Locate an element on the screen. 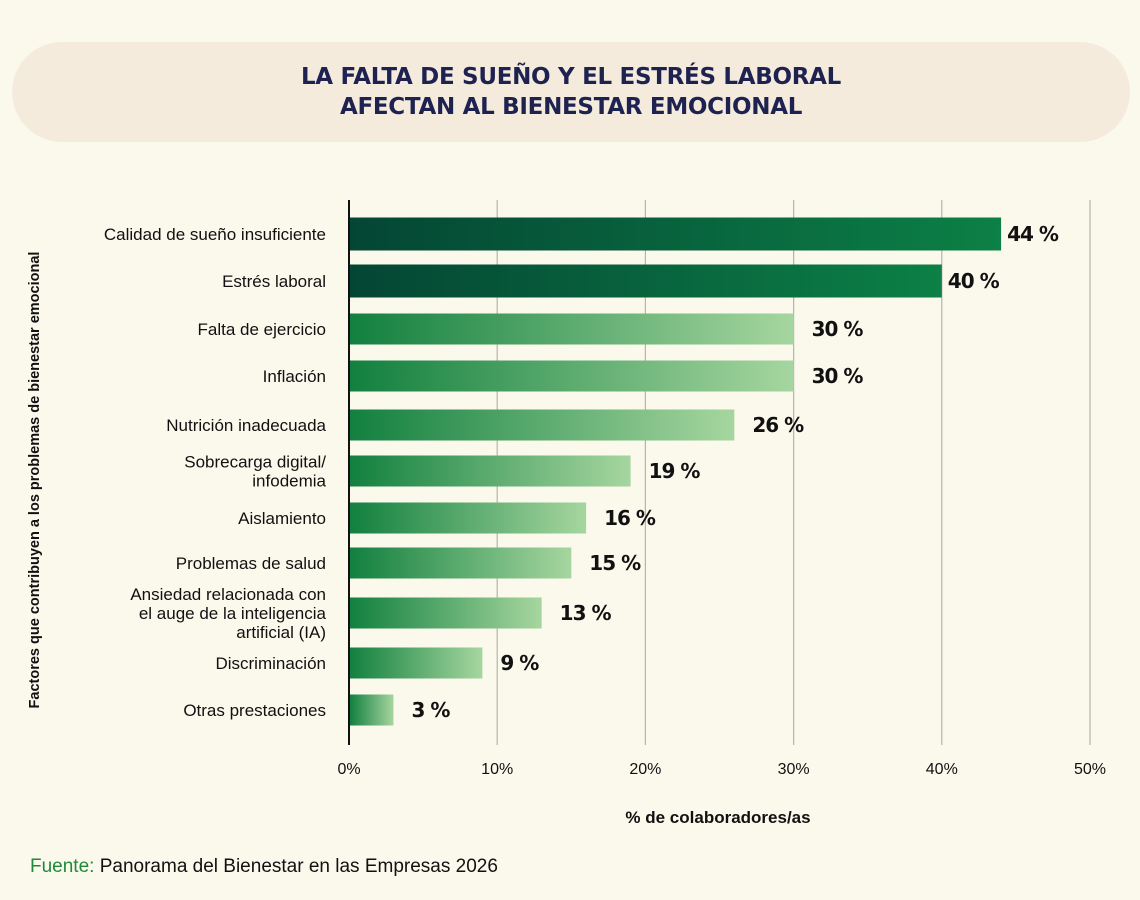 Image resolution: width=1140 pixels, height=900 pixels. data-label: 26 % is located at coordinates (778, 425).